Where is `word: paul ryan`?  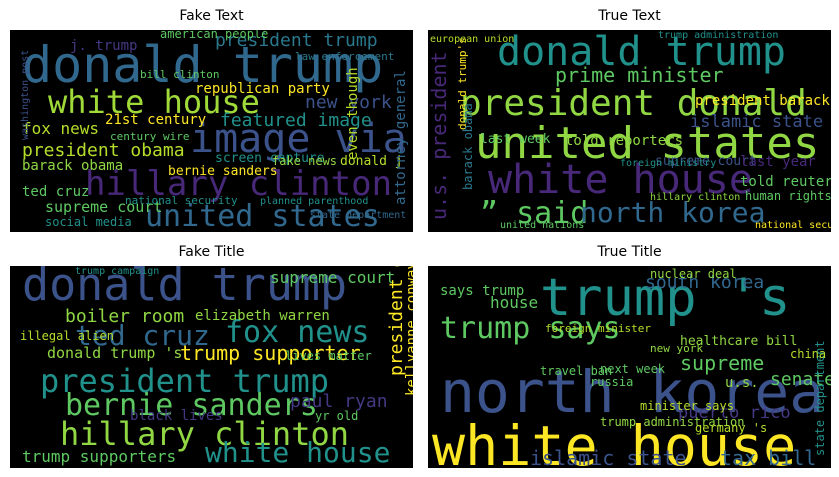
word: paul ryan is located at coordinates (339, 401).